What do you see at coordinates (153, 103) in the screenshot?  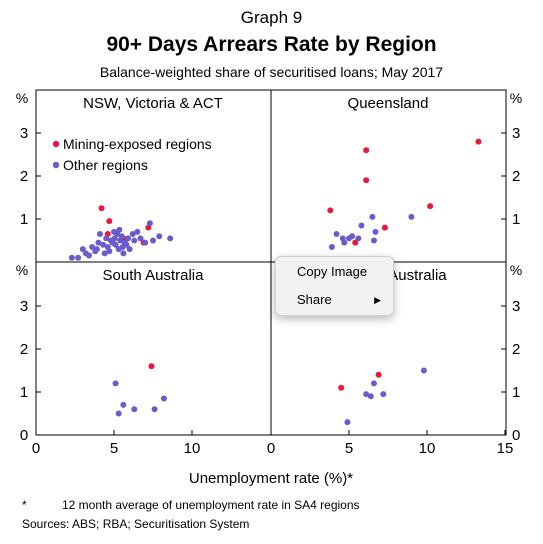 I see `panel-title: NSW, Victoria & ACT` at bounding box center [153, 103].